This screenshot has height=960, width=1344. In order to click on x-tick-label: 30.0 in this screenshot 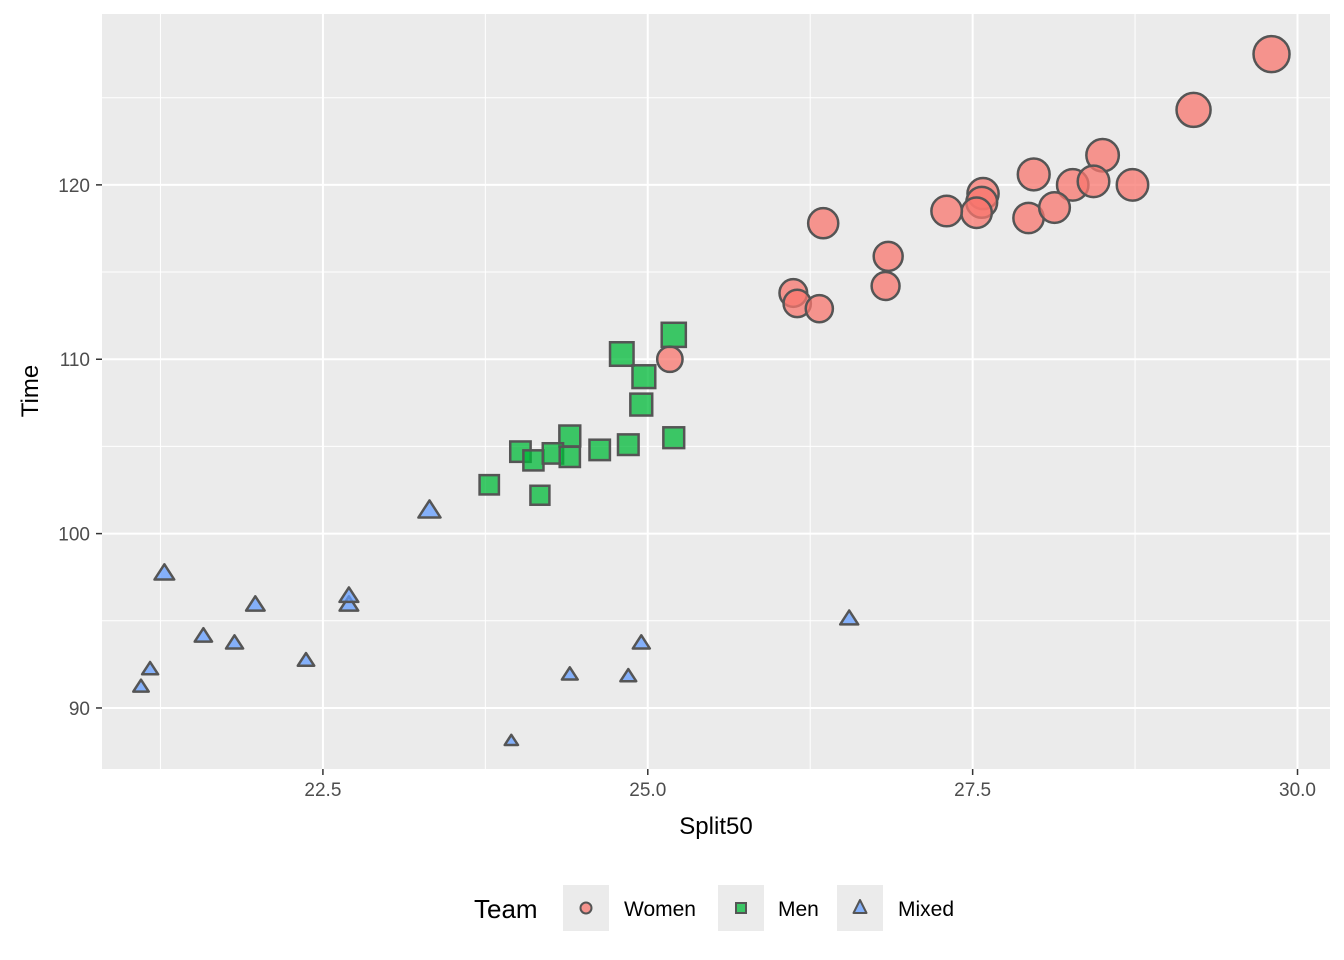, I will do `click(1297, 790)`.